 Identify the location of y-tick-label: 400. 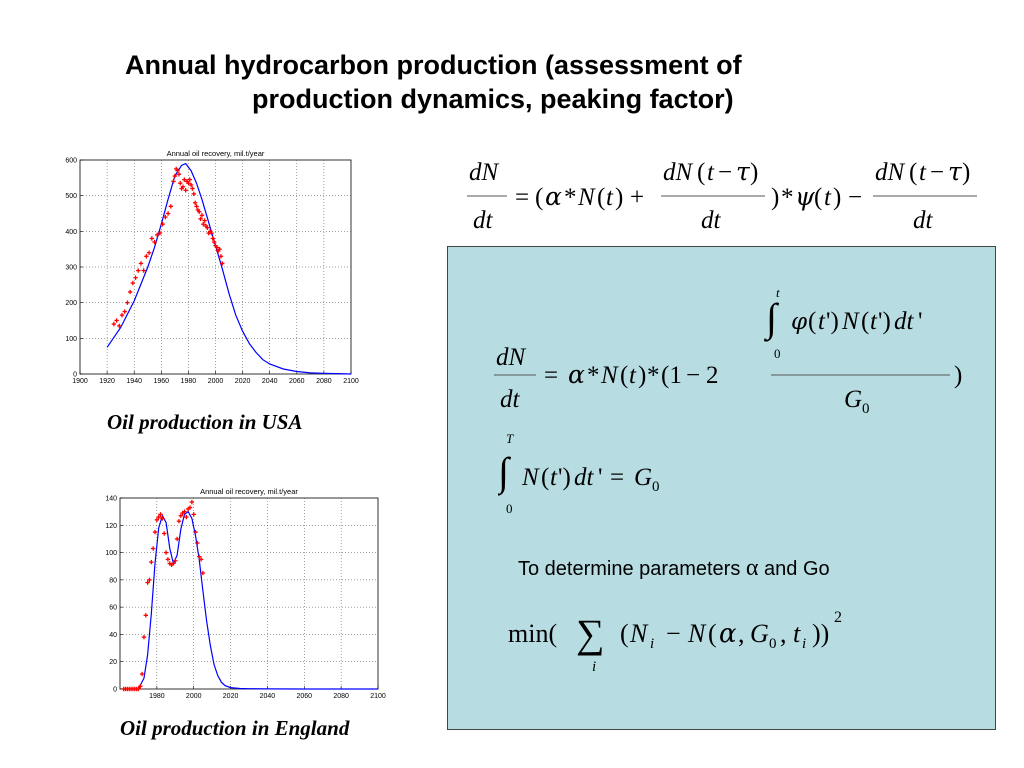
(71, 232).